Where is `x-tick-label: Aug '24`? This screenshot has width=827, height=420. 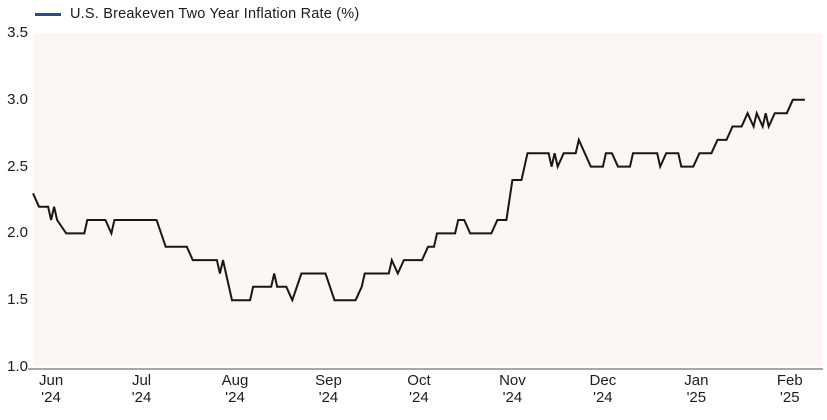
x-tick-label: Aug '24 is located at coordinates (235, 389).